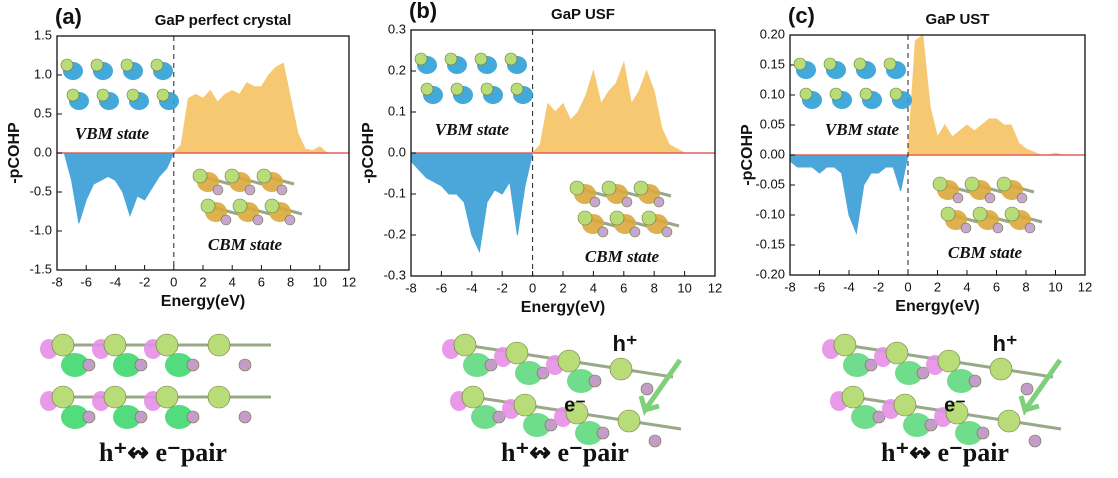 This screenshot has height=478, width=1118. What do you see at coordinates (772, 123) in the screenshot?
I see `y-tick-label: 0.05` at bounding box center [772, 123].